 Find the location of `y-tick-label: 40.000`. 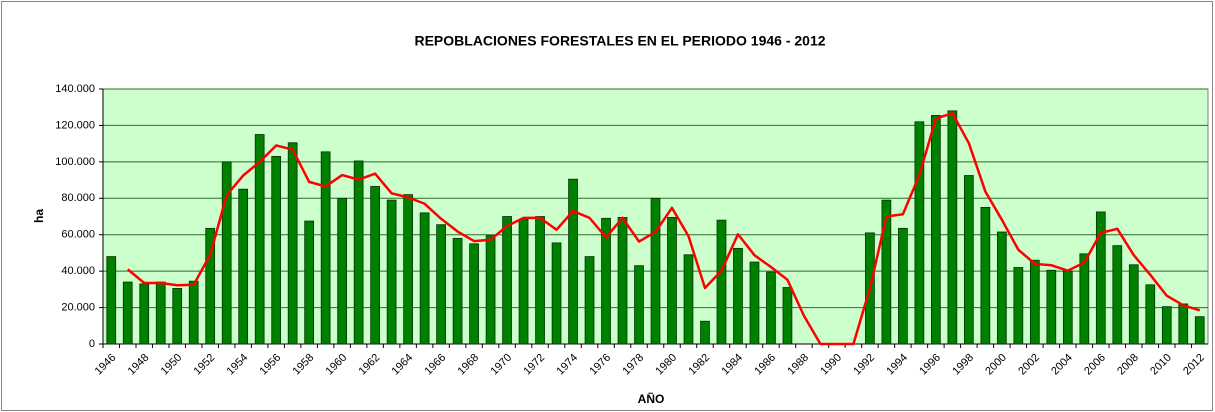

y-tick-label: 40.000 is located at coordinates (78, 271).